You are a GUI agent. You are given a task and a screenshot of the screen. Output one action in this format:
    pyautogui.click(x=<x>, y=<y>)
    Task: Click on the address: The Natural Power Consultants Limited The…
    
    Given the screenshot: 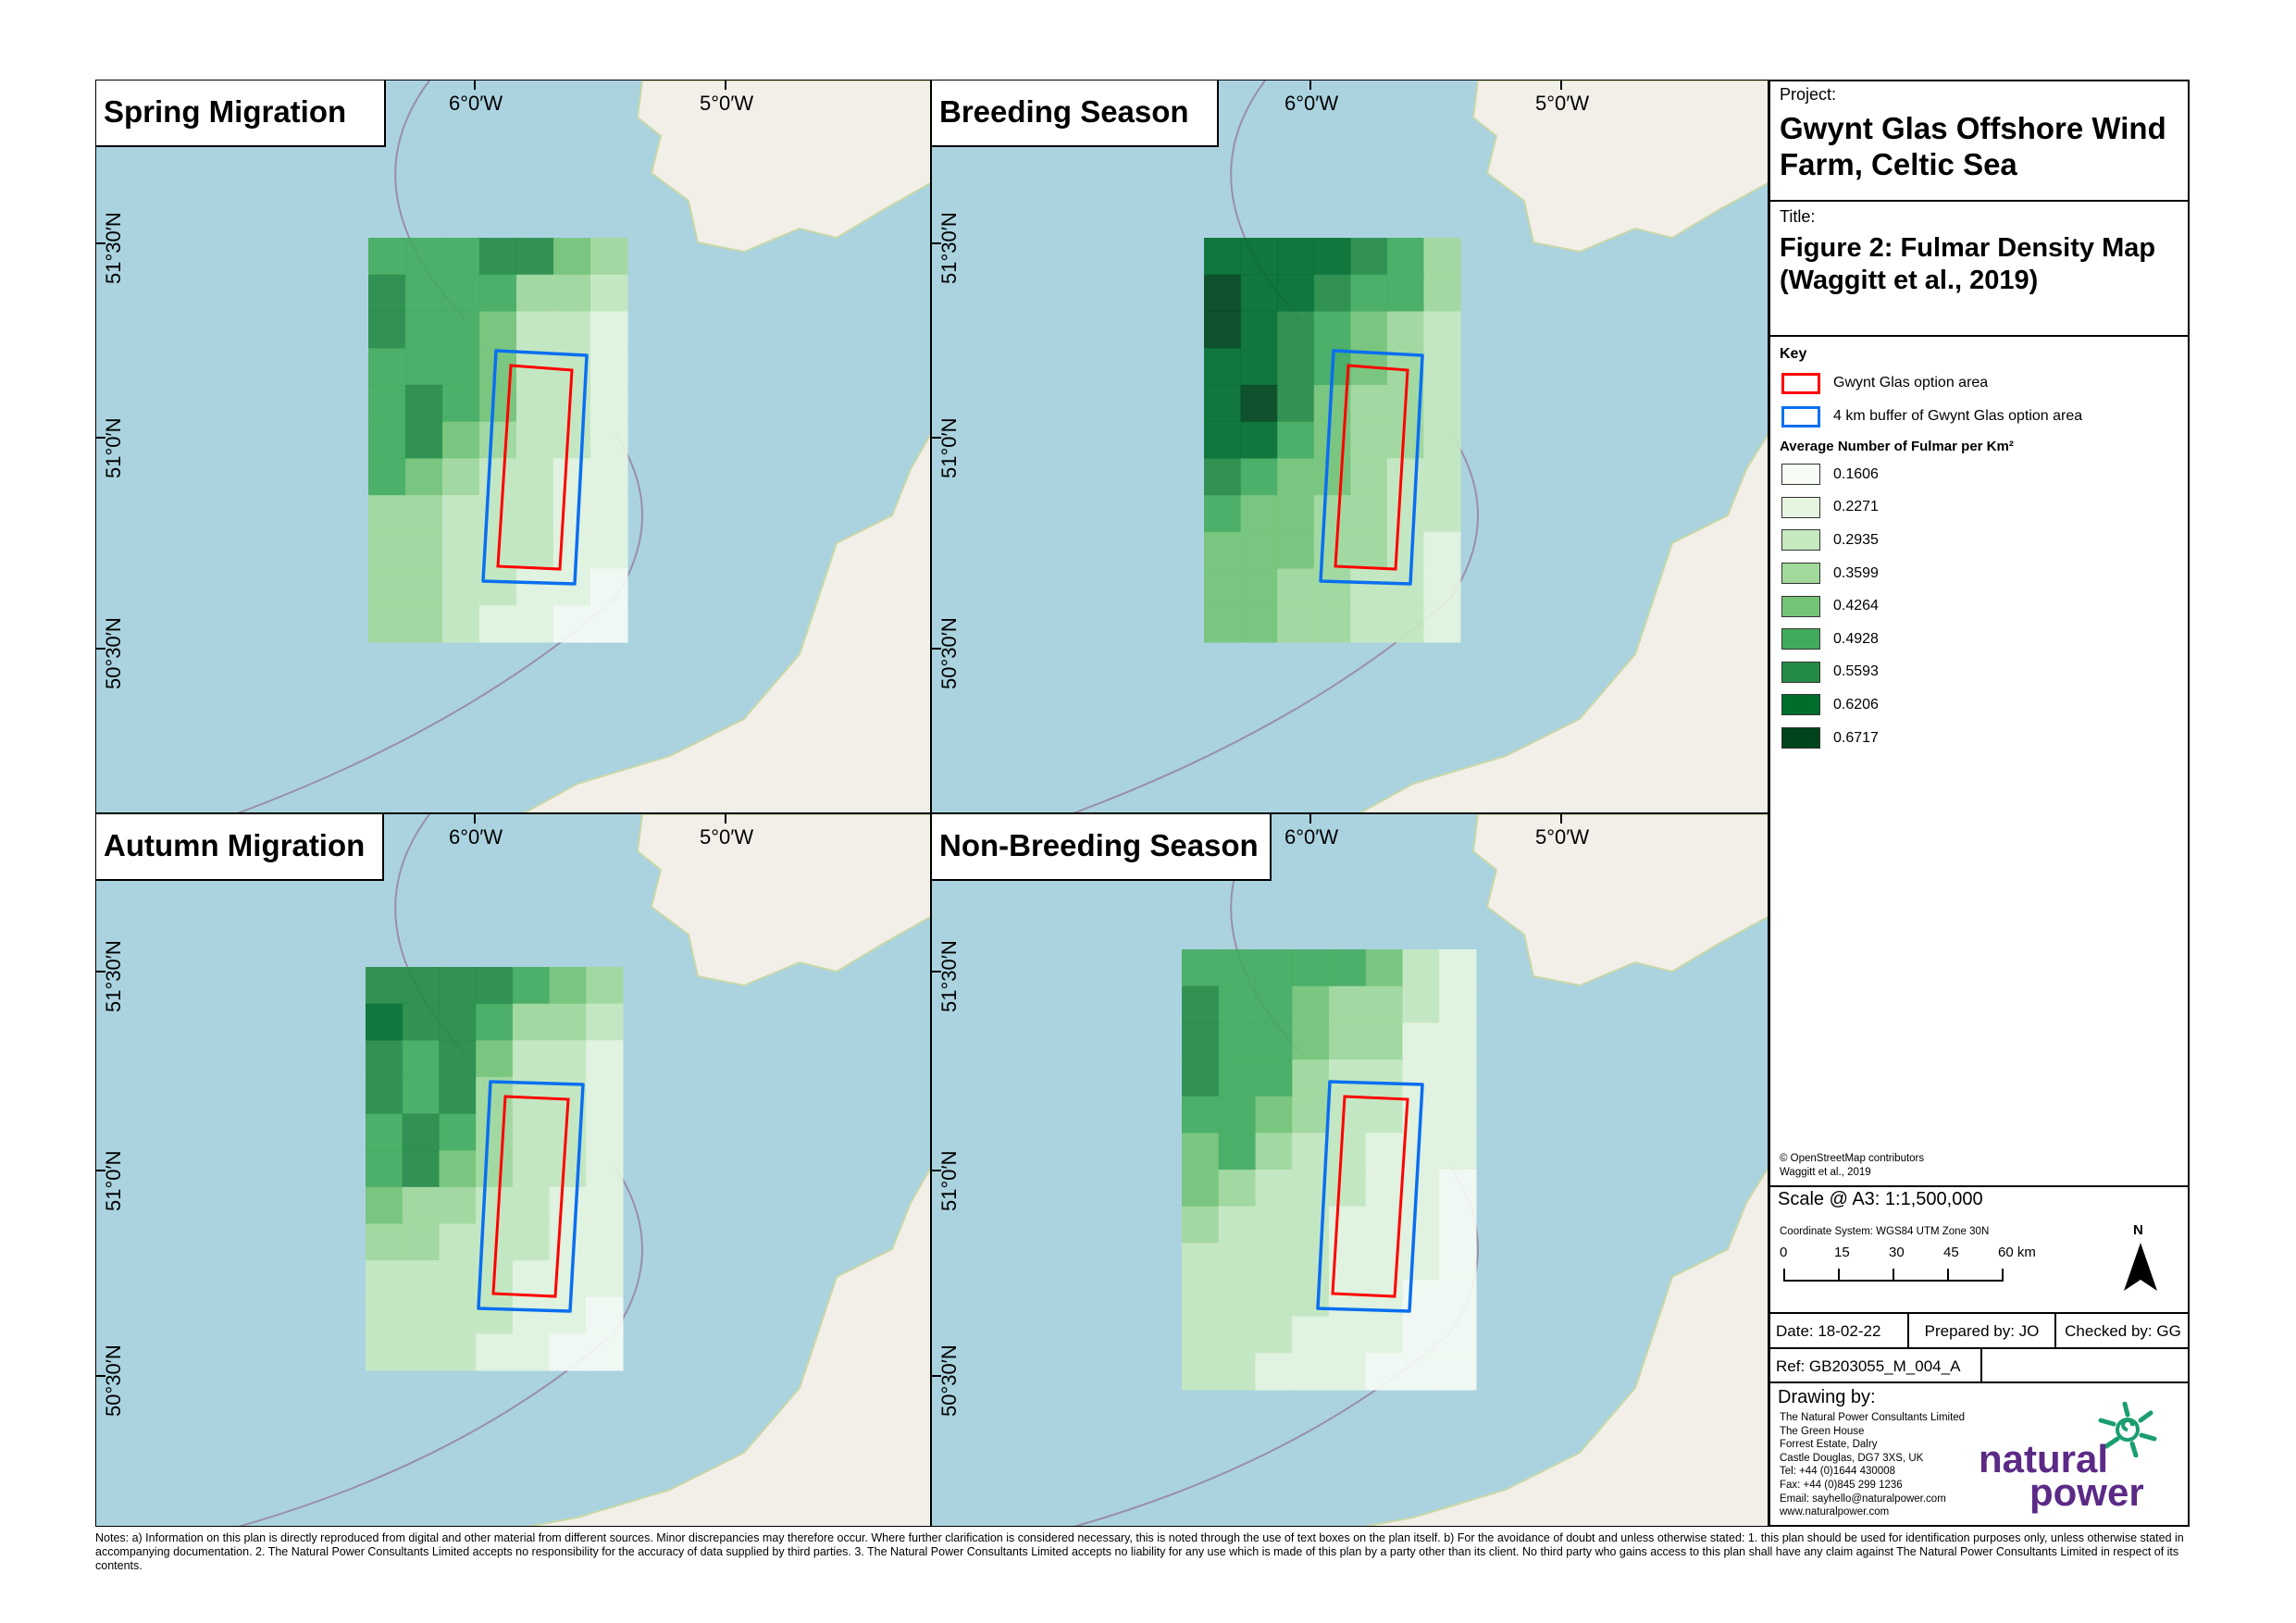 What is the action you would take?
    pyautogui.click(x=1873, y=1465)
    